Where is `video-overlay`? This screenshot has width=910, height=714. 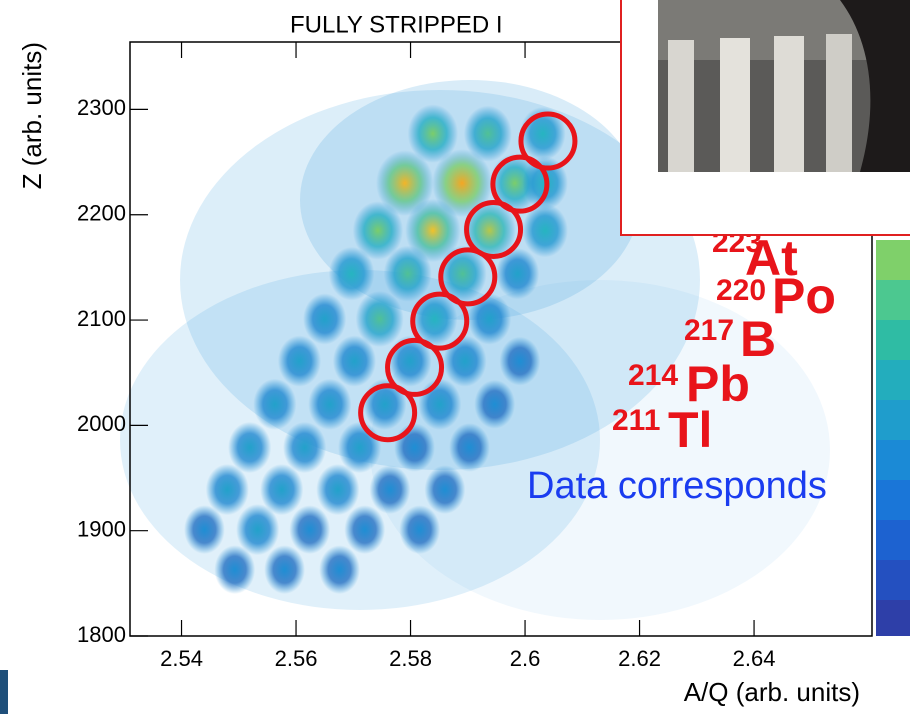
video-overlay is located at coordinates (765, 118).